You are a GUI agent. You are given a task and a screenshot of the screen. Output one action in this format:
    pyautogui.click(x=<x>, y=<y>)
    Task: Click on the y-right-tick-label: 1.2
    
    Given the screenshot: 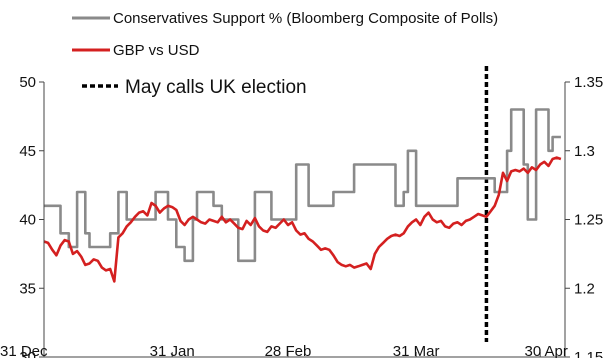 What is the action you would take?
    pyautogui.click(x=584, y=288)
    